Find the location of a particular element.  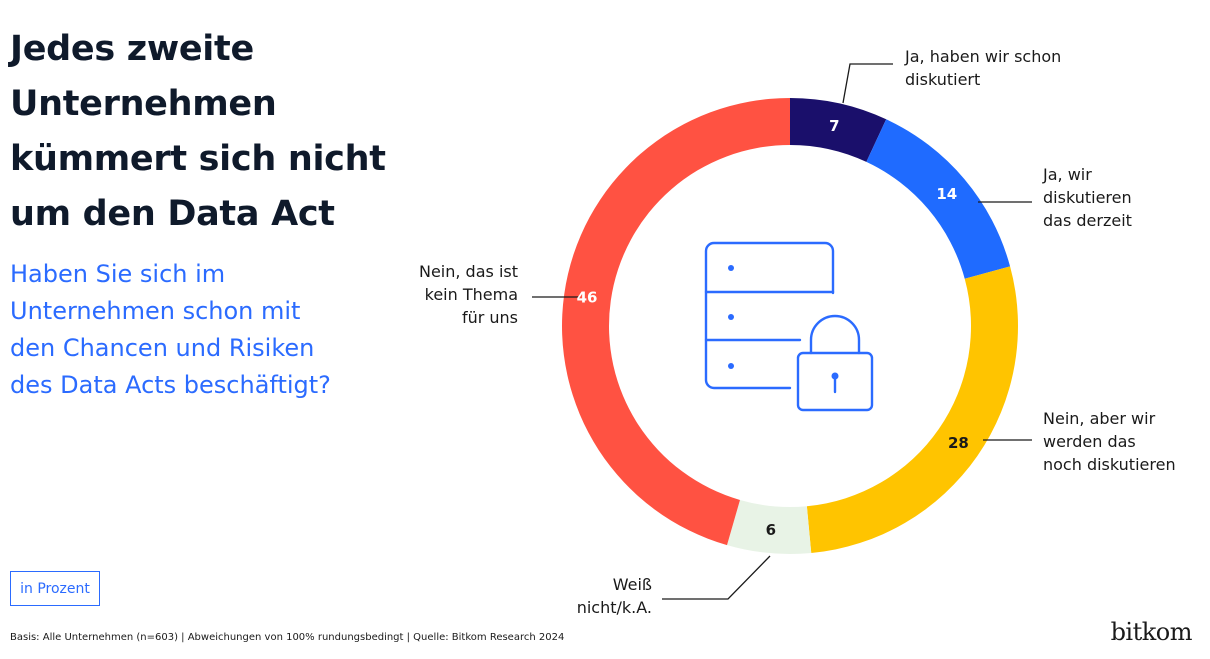

question-line: Unternehmen schon mit is located at coordinates (155, 311).